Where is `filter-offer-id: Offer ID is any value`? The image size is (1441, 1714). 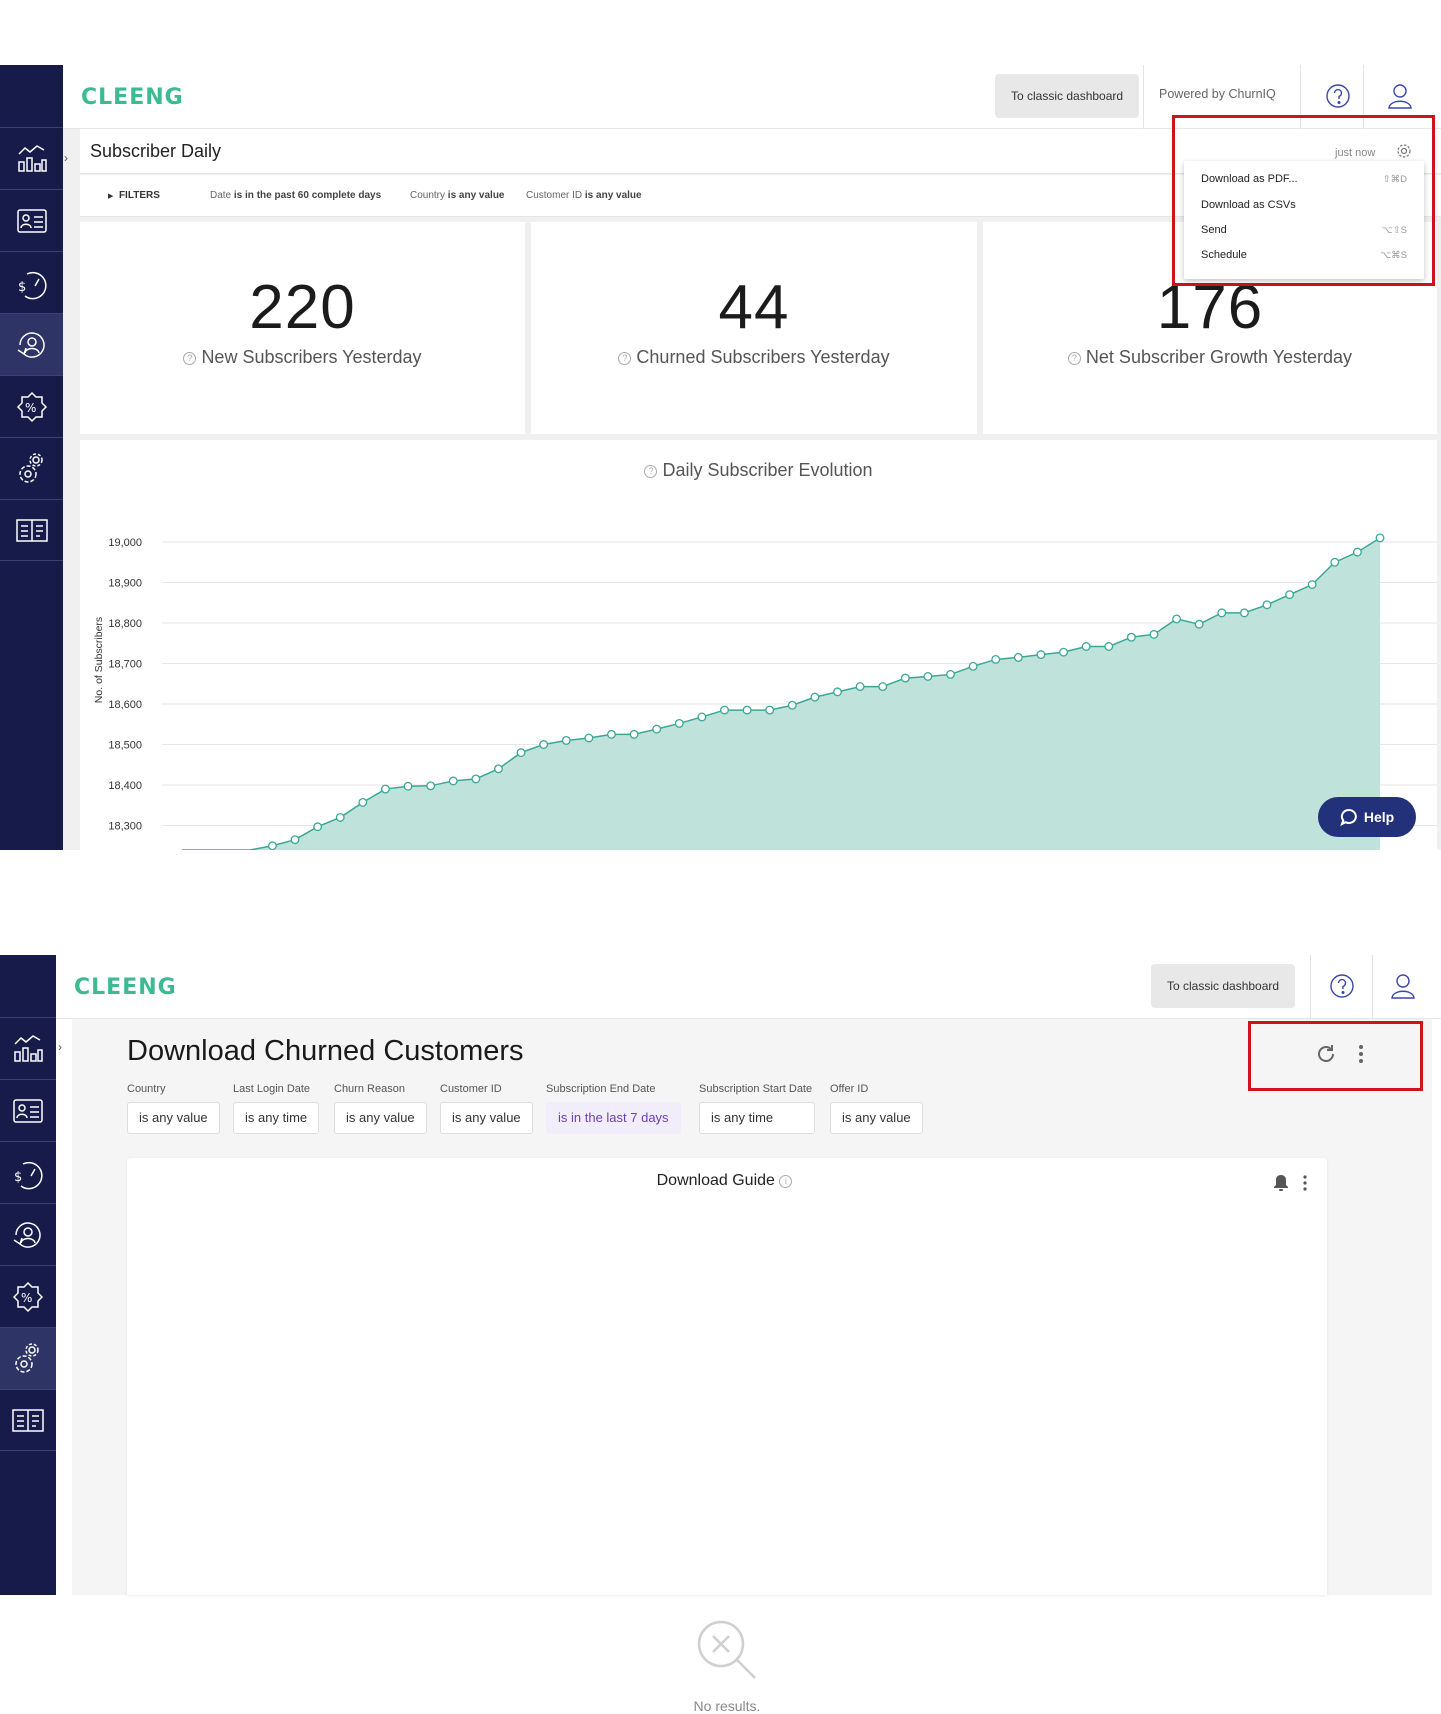
filter-offer-id: Offer ID is any value is located at coordinates (876, 1108).